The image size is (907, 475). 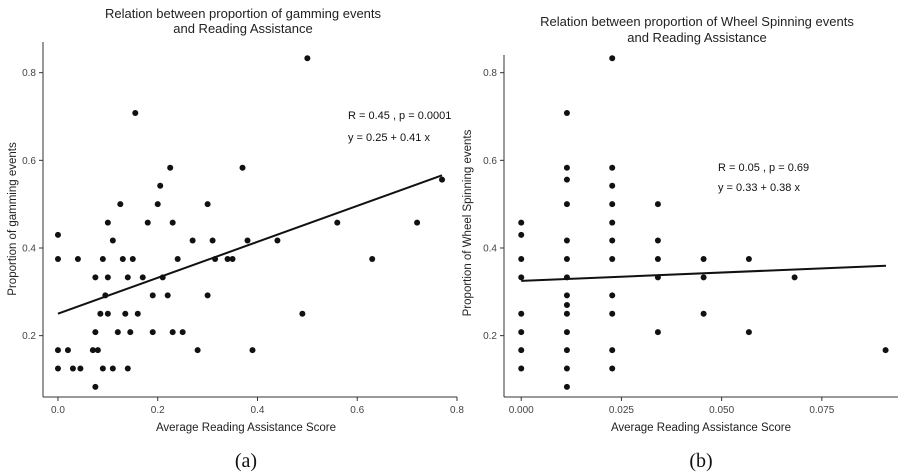 What do you see at coordinates (721, 410) in the screenshot?
I see `x-tick-label: 0.050` at bounding box center [721, 410].